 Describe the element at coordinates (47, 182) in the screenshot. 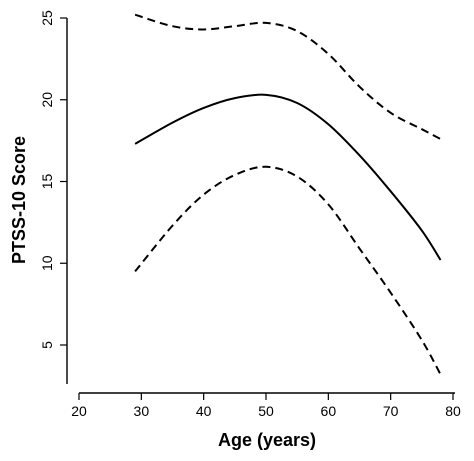

I see `y-tick-label: 15` at that location.